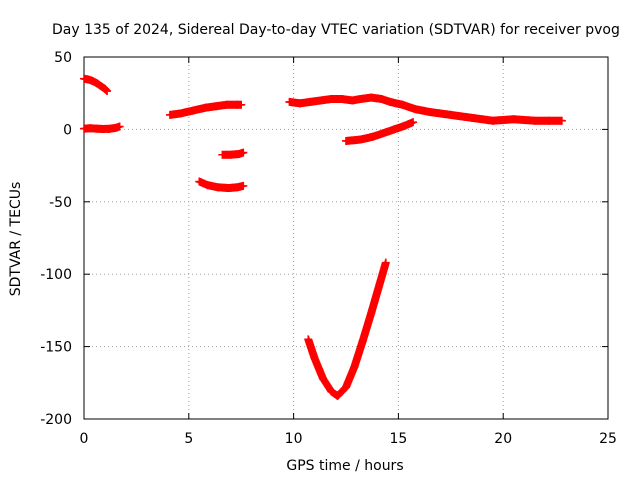 The width and height of the screenshot is (640, 480). I want to click on y-tick-label: 0, so click(67, 130).